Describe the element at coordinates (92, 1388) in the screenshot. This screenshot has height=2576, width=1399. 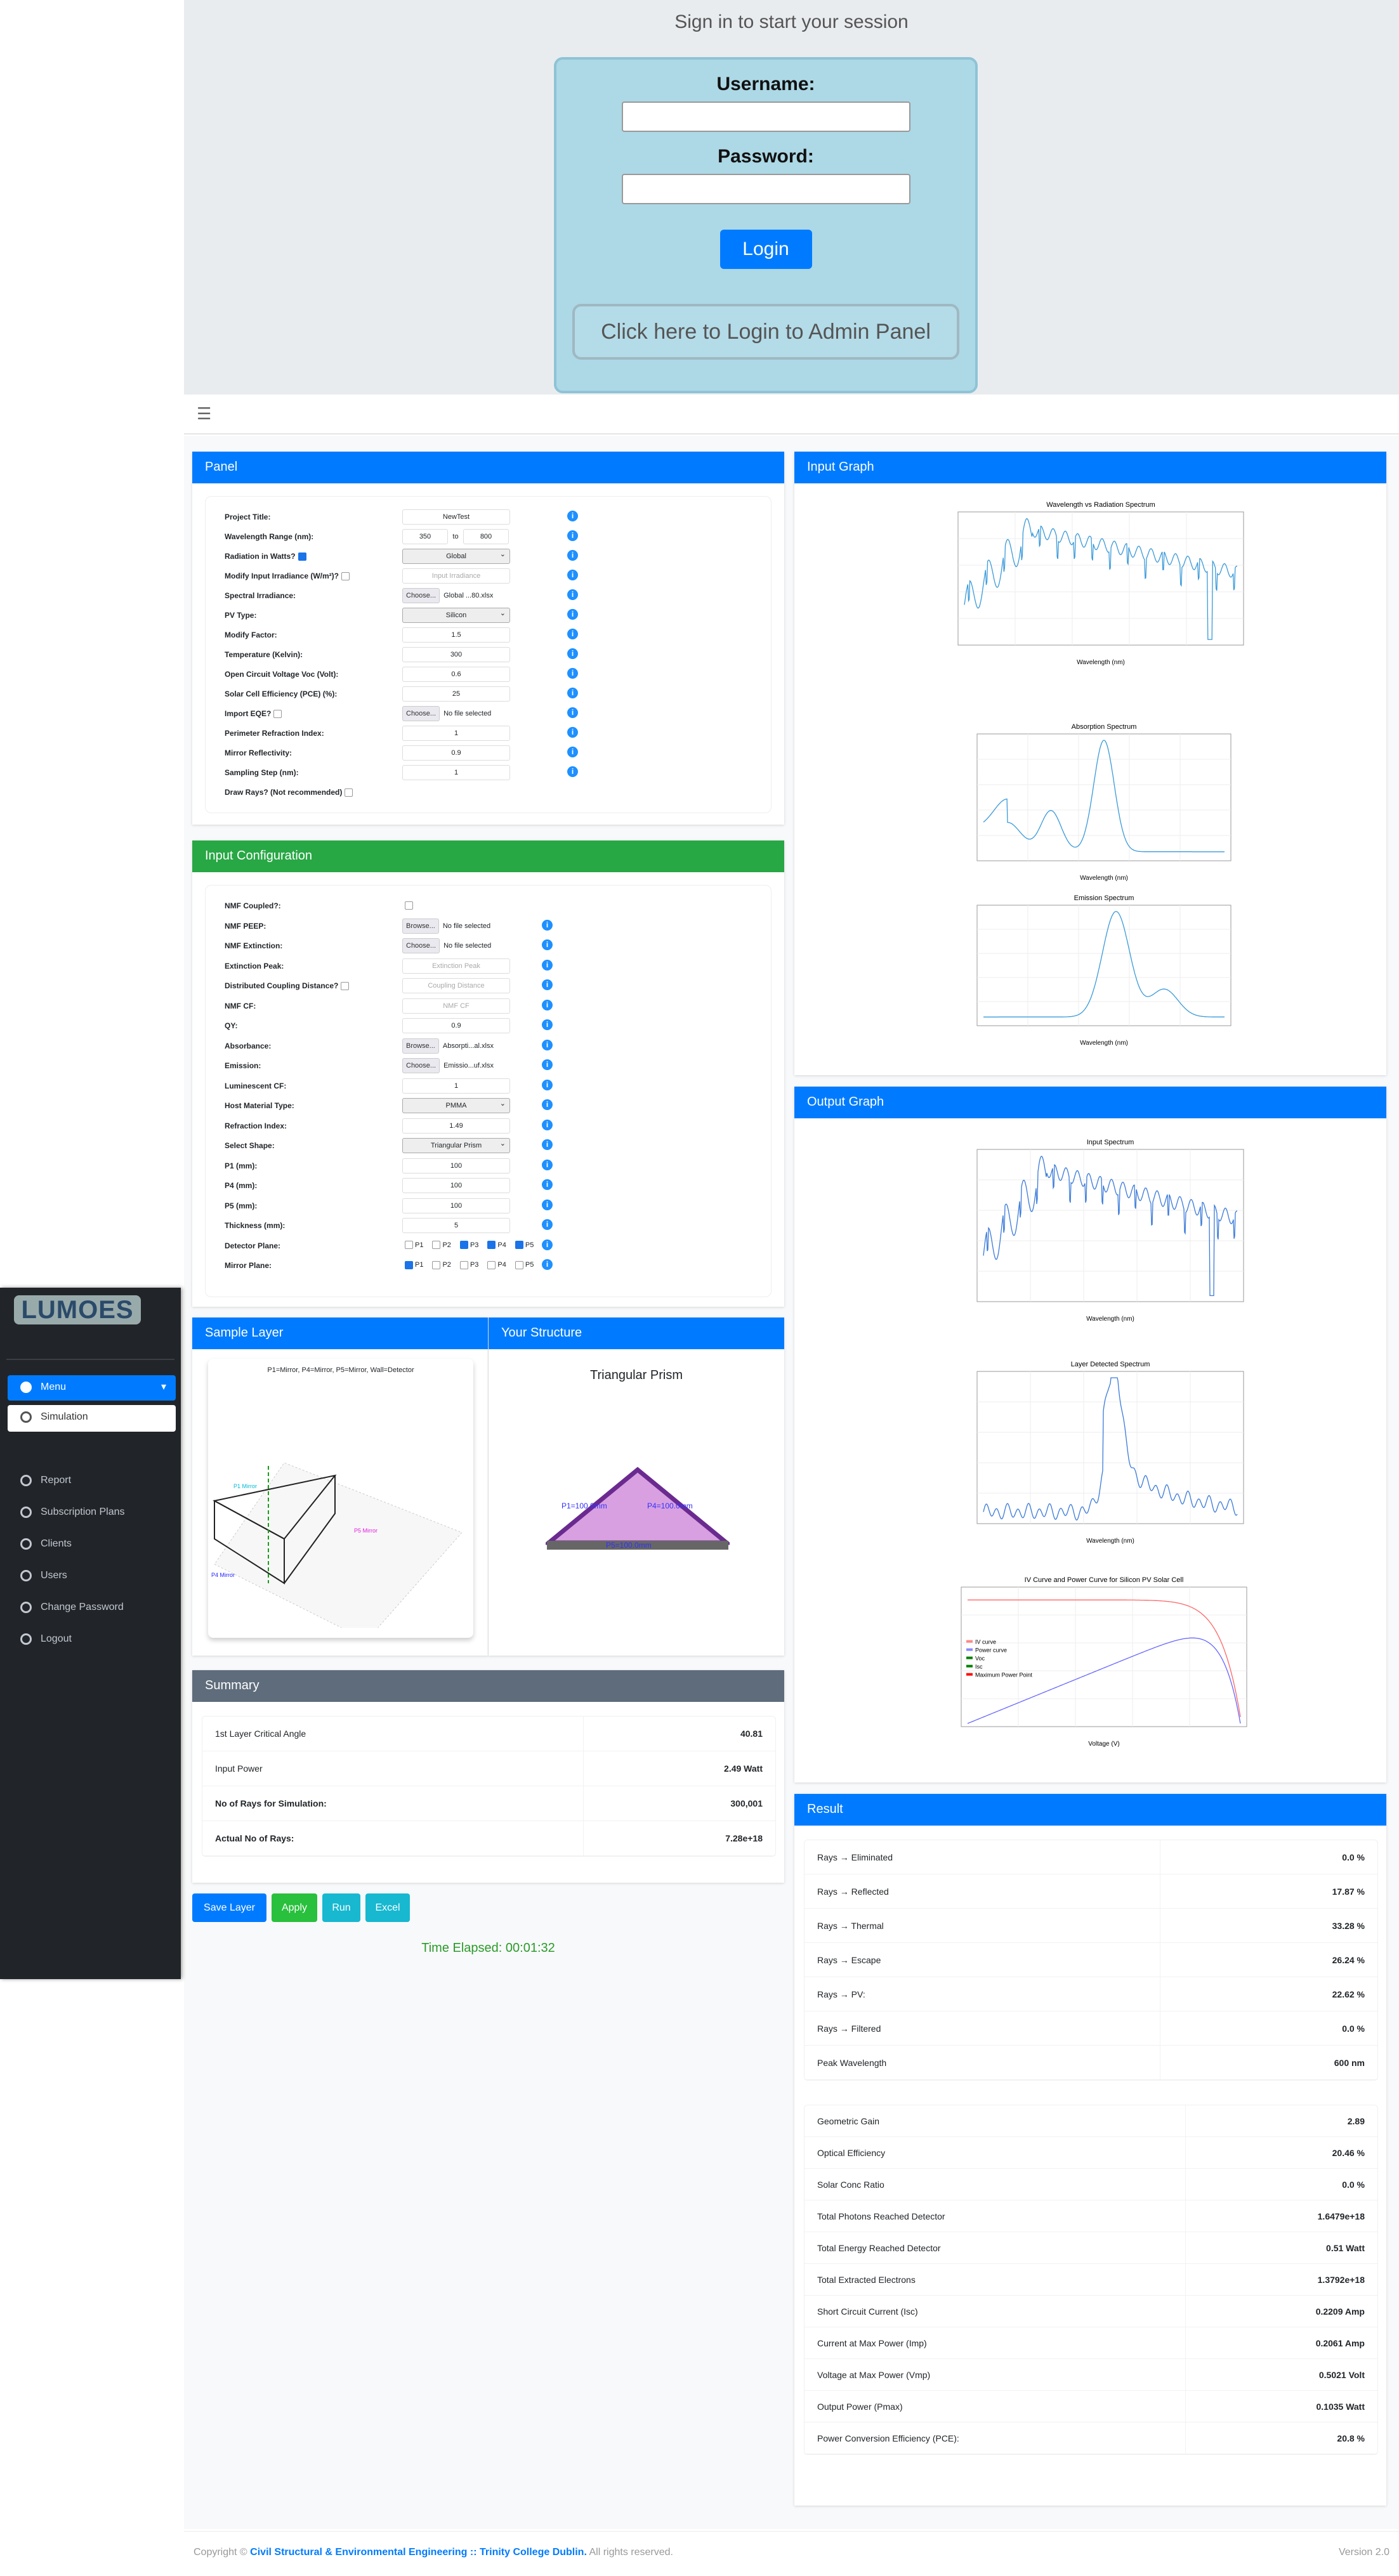
I see `sidebar-item-menu: Menu ▾` at that location.